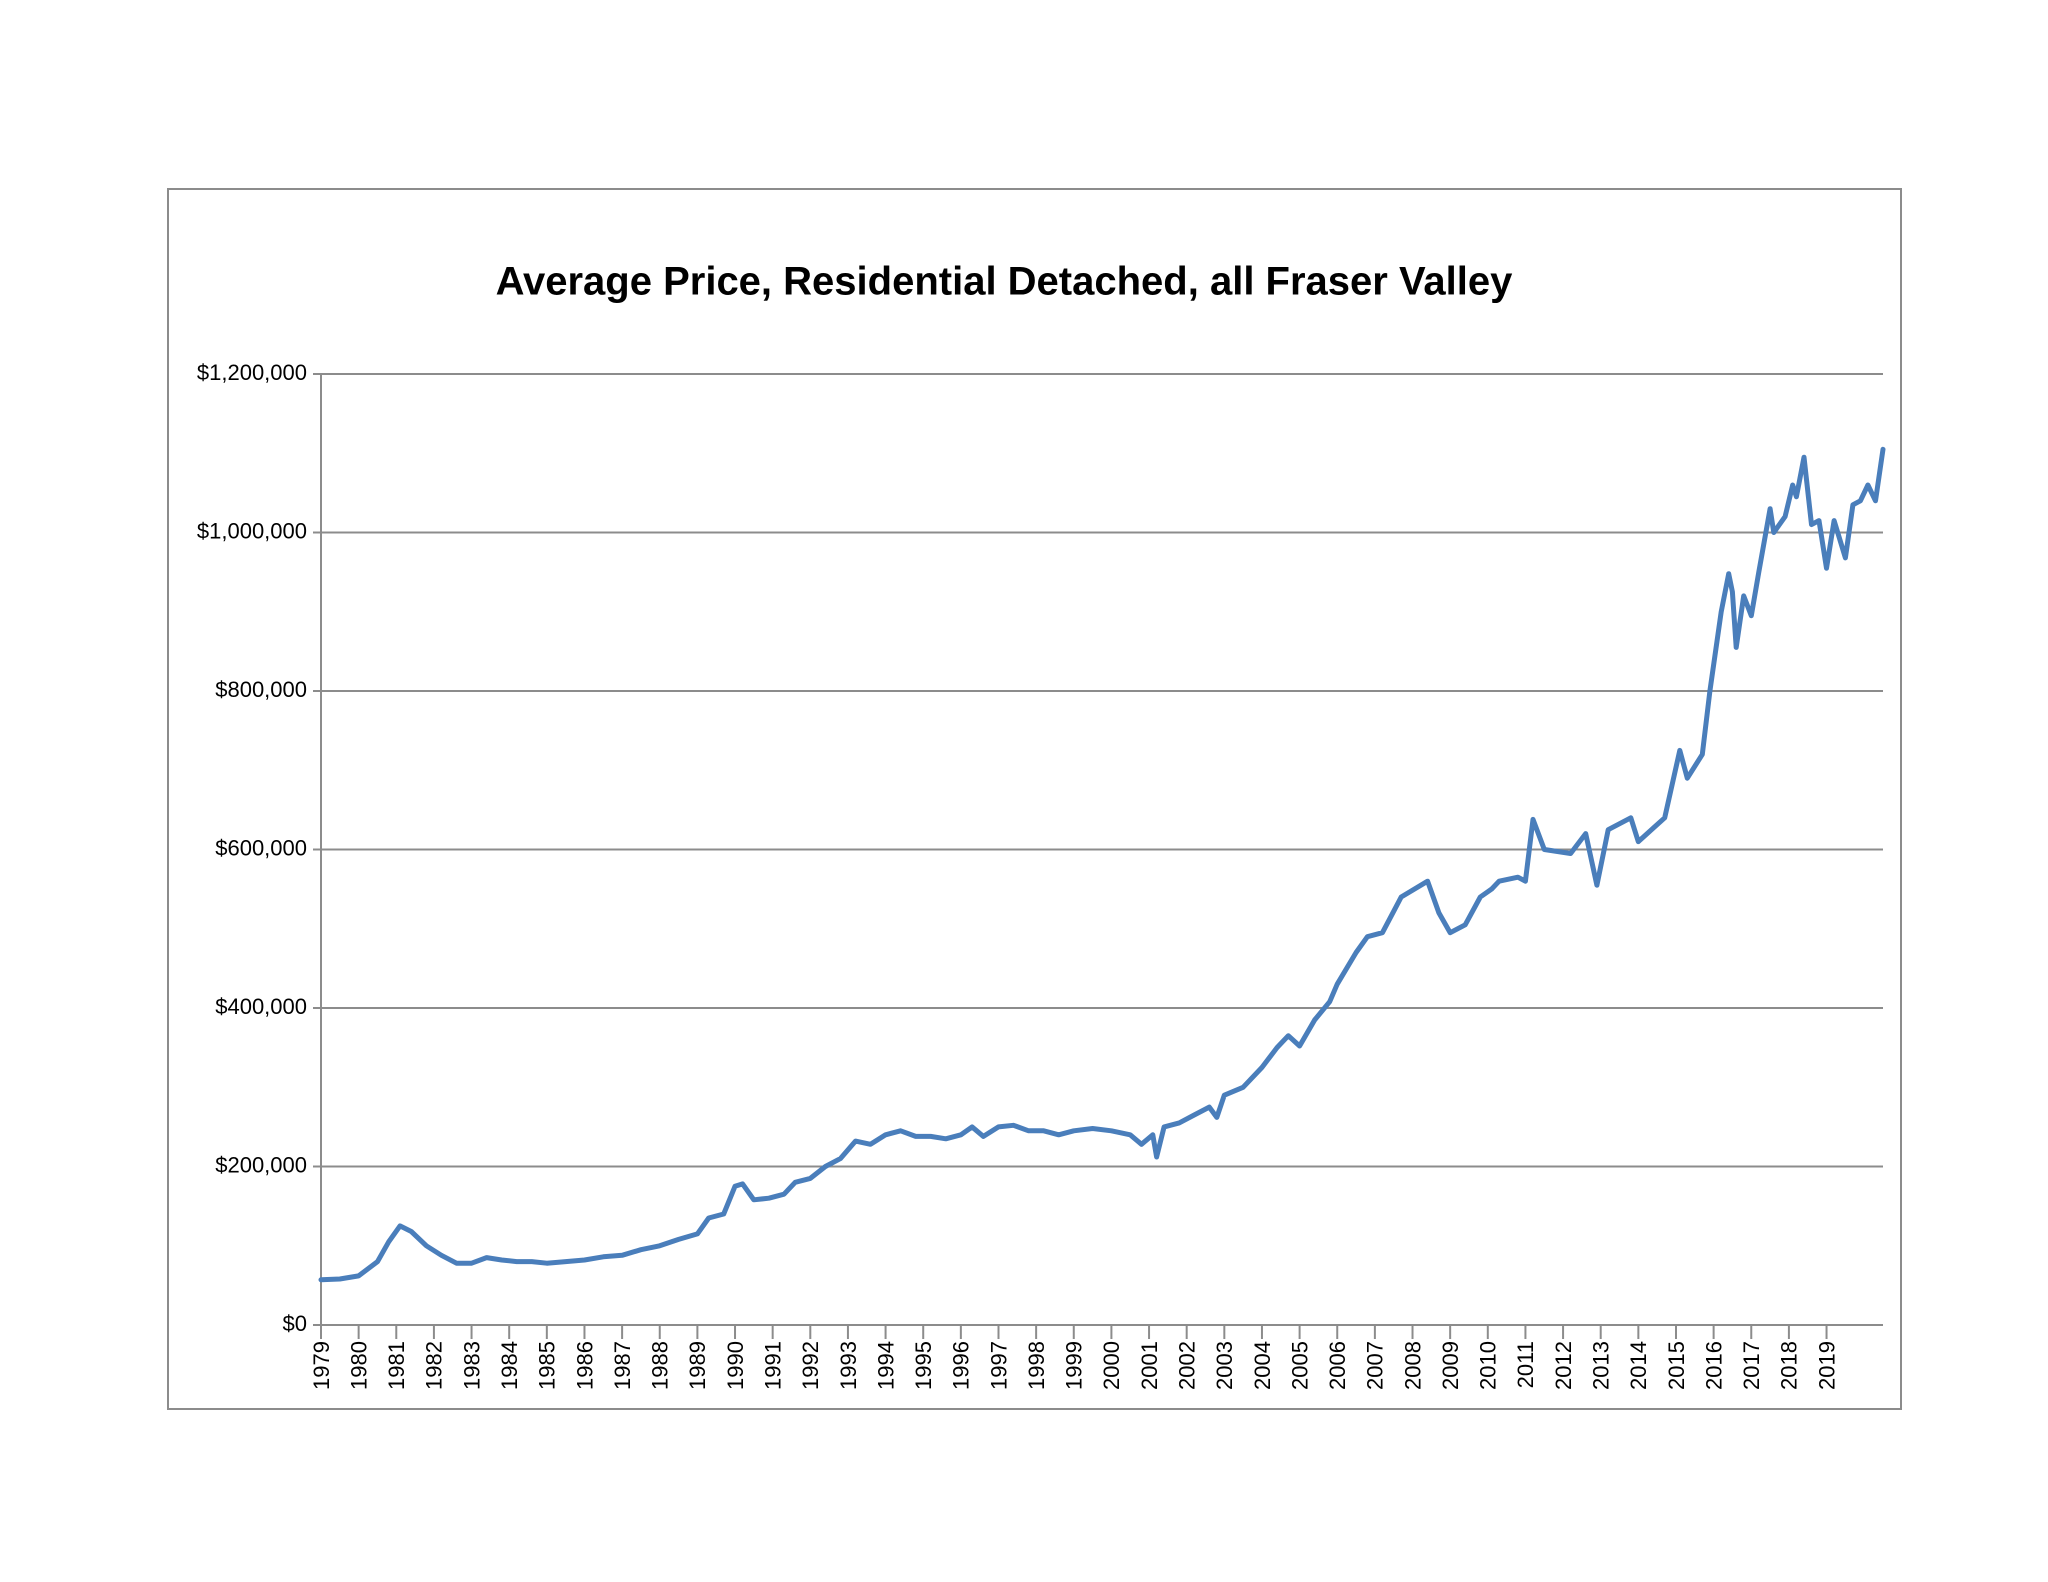  I want to click on x-tick-label: 2016, so click(1713, 1365).